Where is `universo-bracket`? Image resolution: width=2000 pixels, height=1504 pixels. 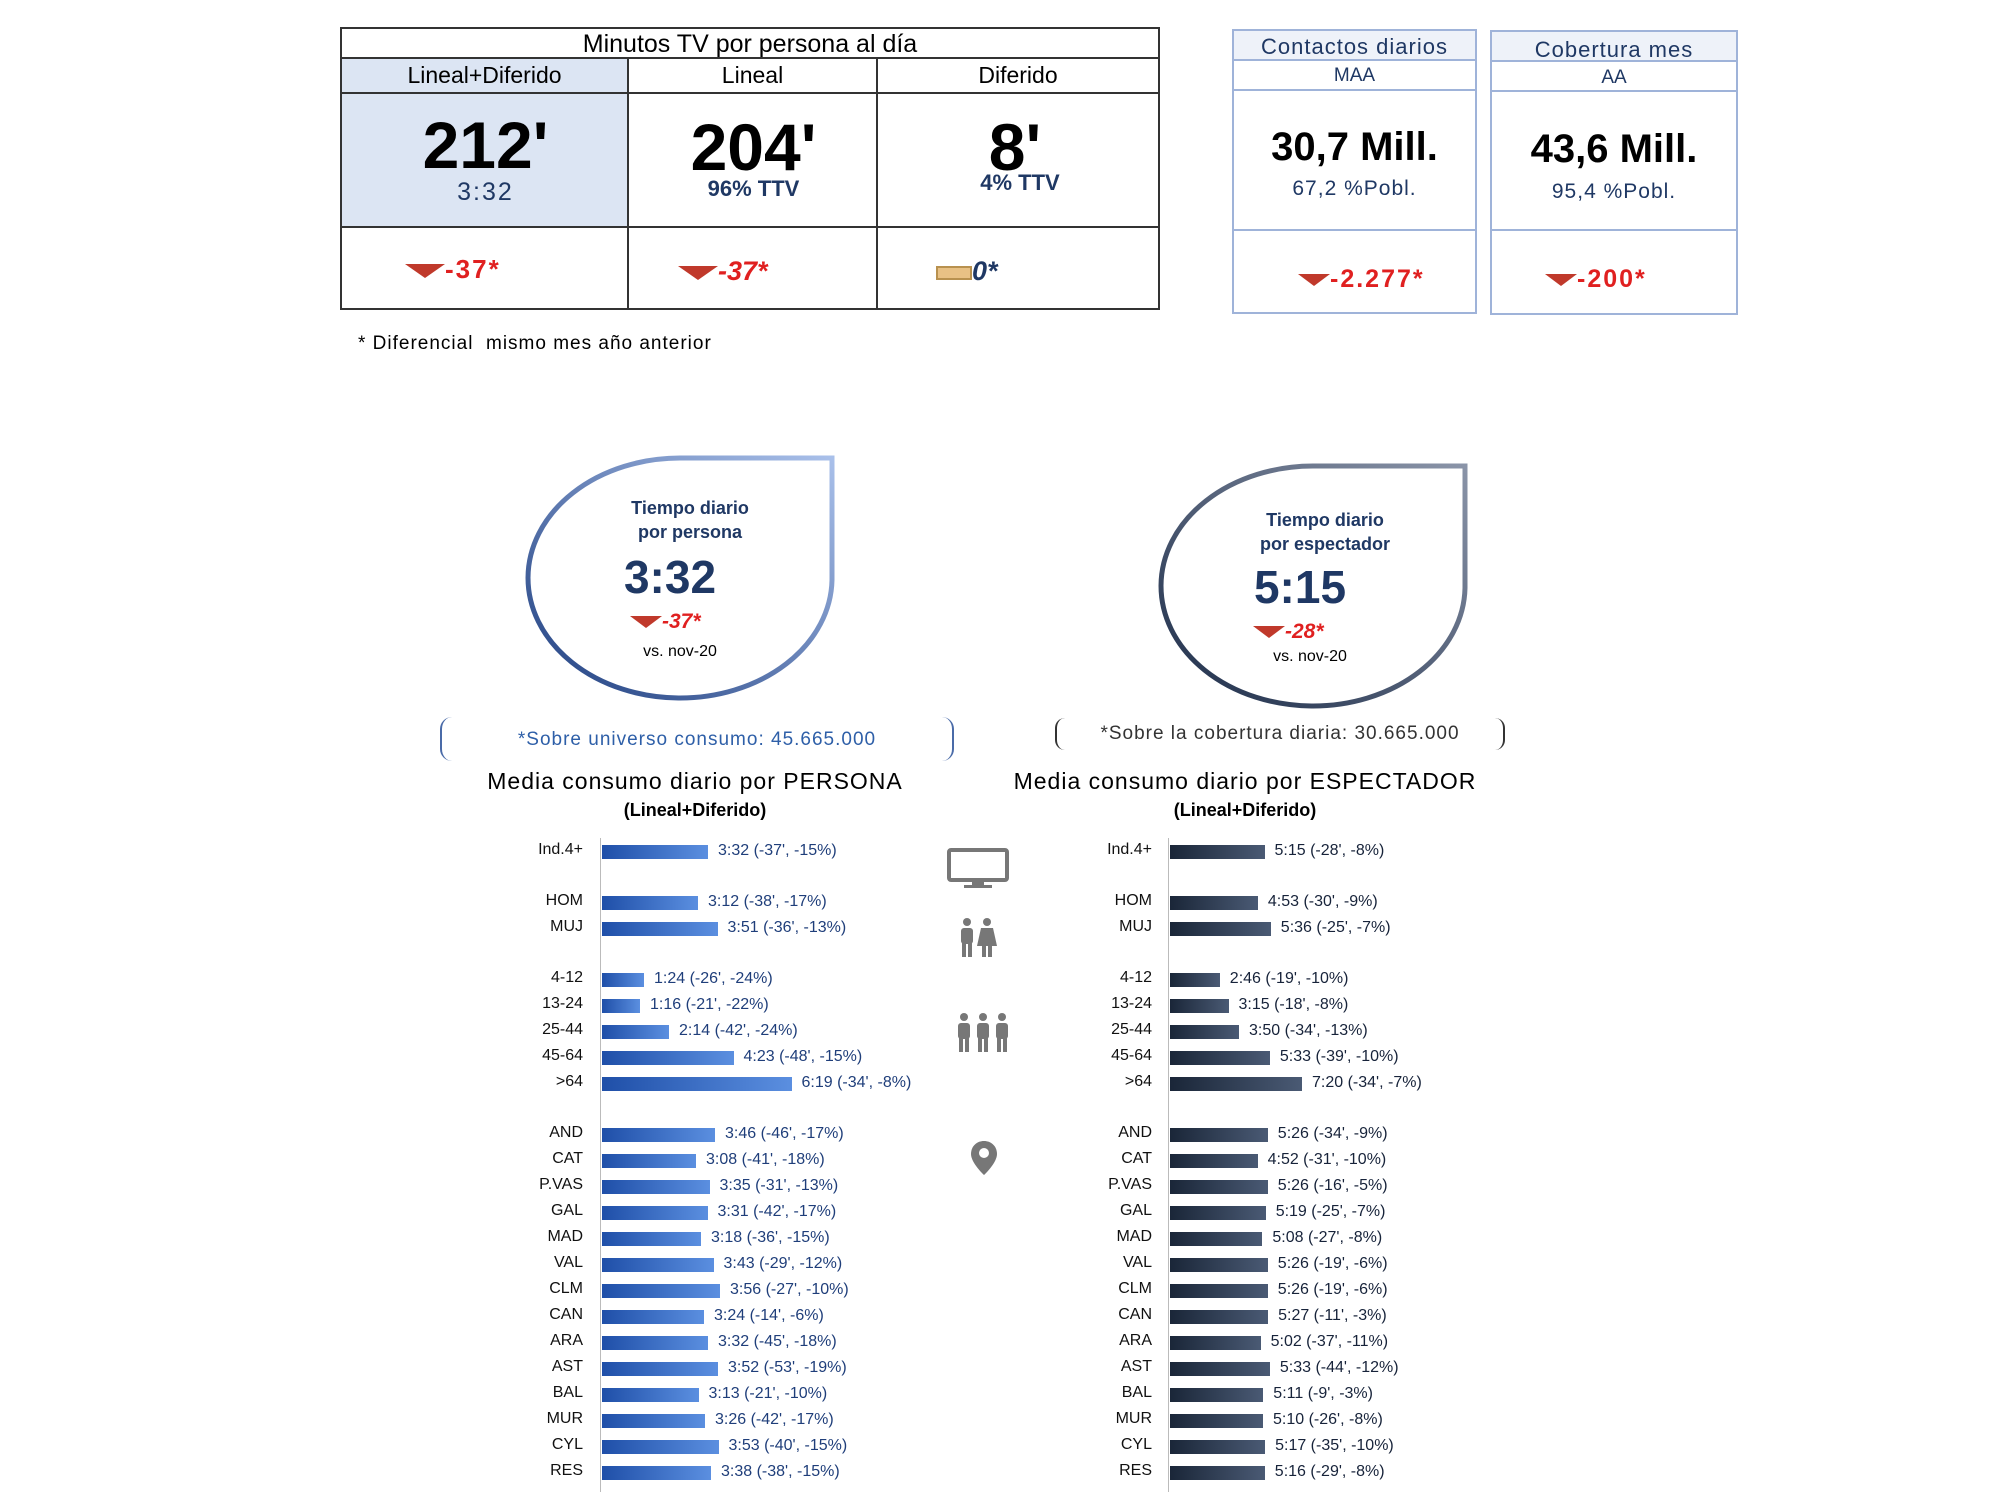
universo-bracket is located at coordinates (697, 739).